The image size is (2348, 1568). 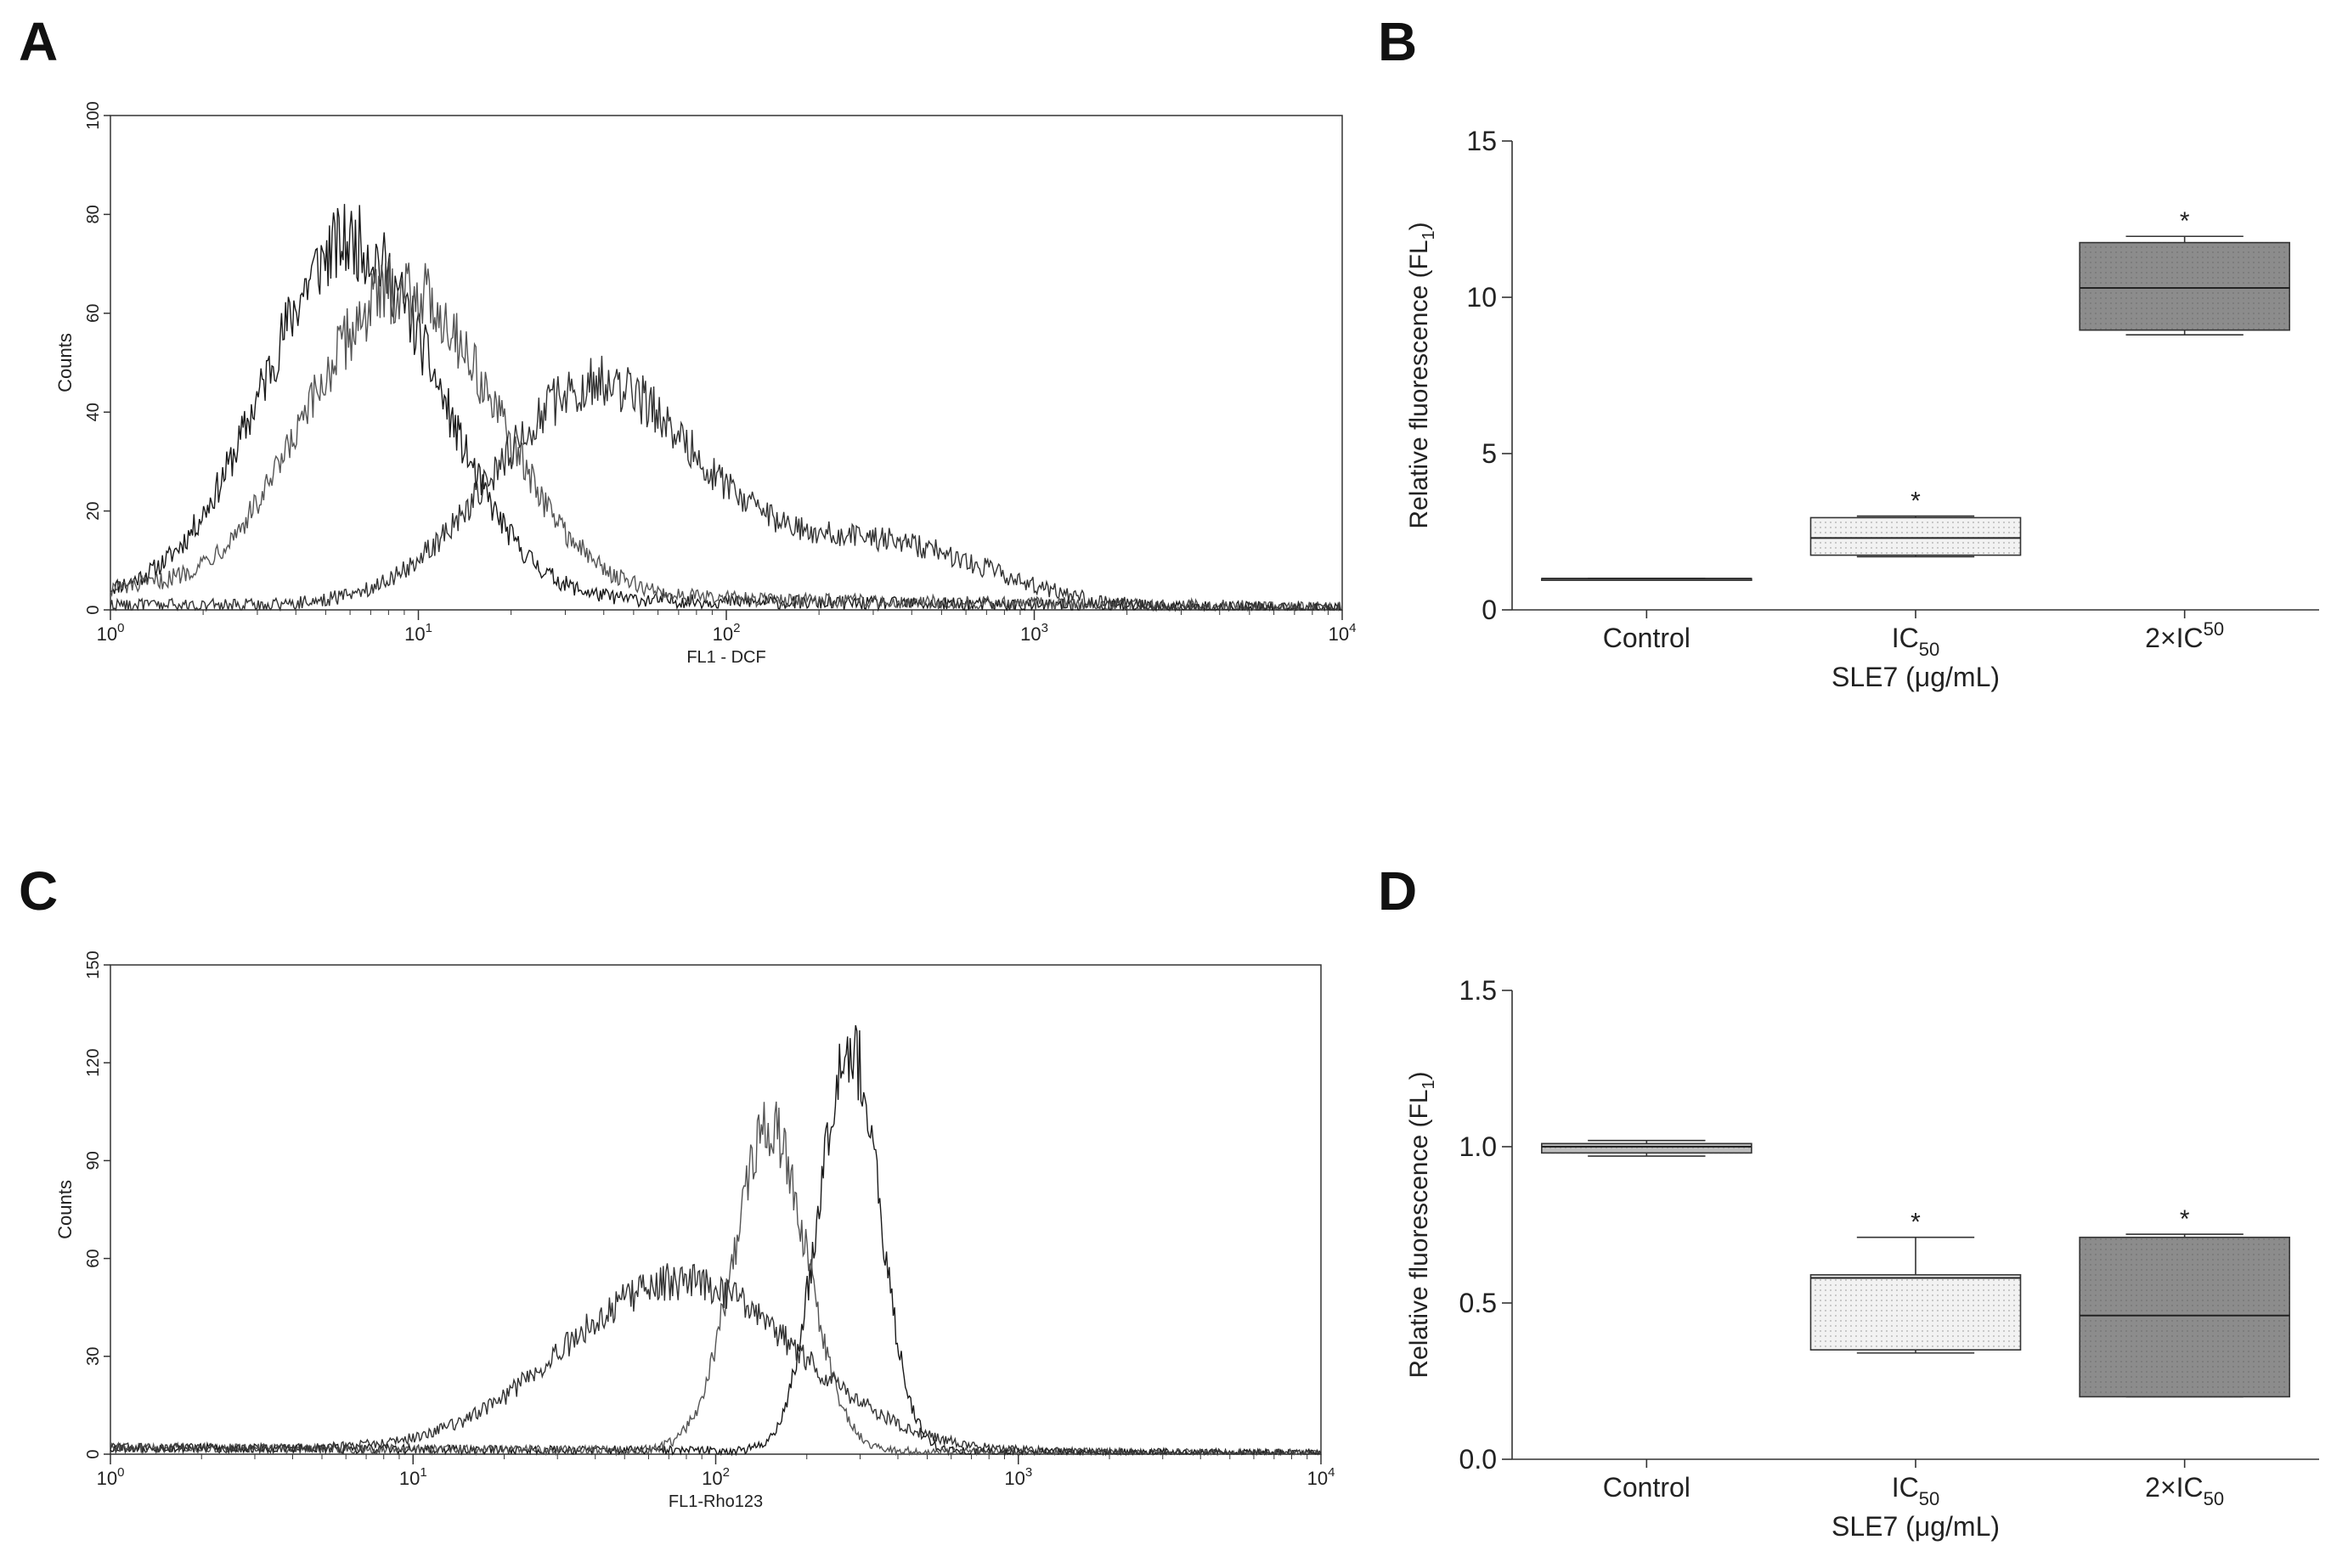 What do you see at coordinates (1481, 141) in the screenshot?
I see `y-tick-label: 15` at bounding box center [1481, 141].